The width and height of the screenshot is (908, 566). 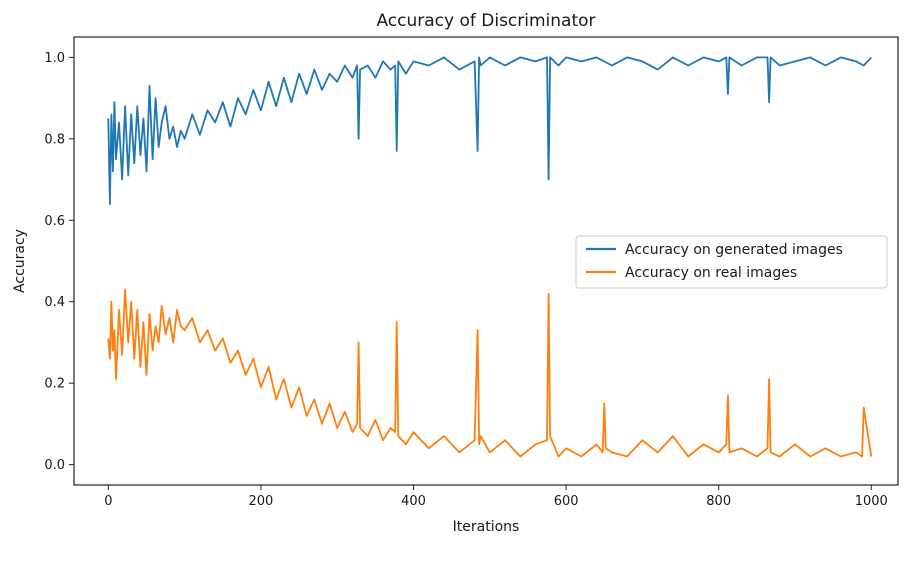 What do you see at coordinates (261, 501) in the screenshot?
I see `x-tick-label: 200` at bounding box center [261, 501].